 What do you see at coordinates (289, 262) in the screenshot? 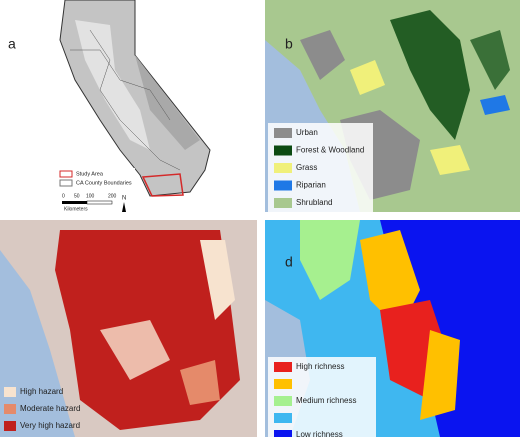
I see `panel-label: d` at bounding box center [289, 262].